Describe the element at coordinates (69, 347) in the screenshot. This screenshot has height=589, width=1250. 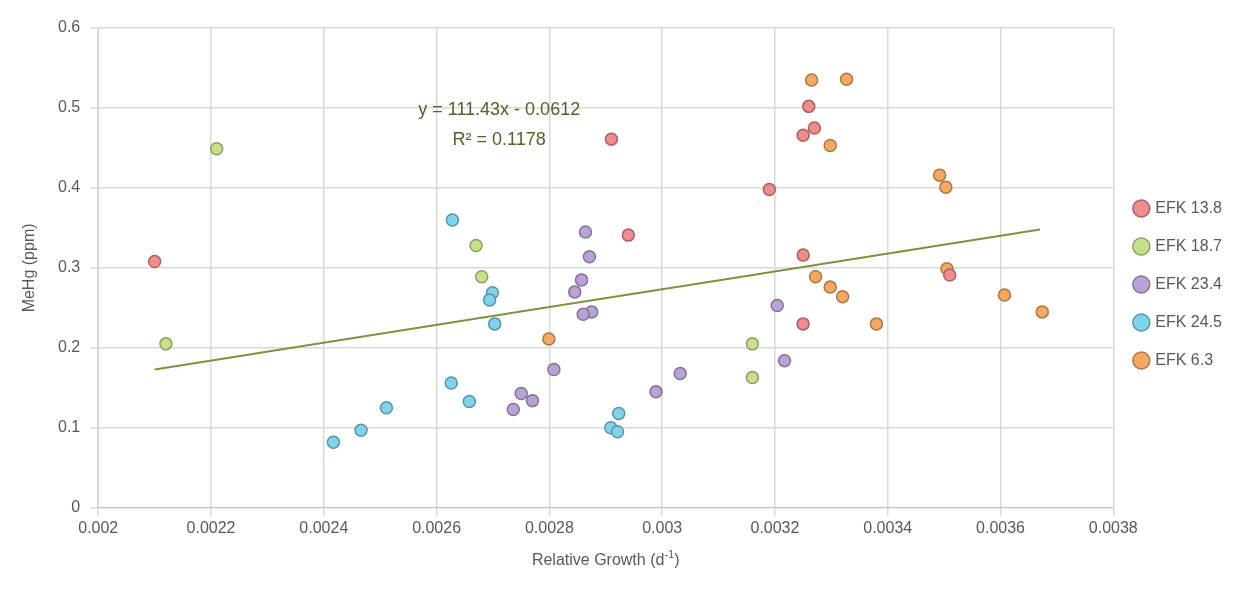
I see `y-tick-label: 0.2` at that location.